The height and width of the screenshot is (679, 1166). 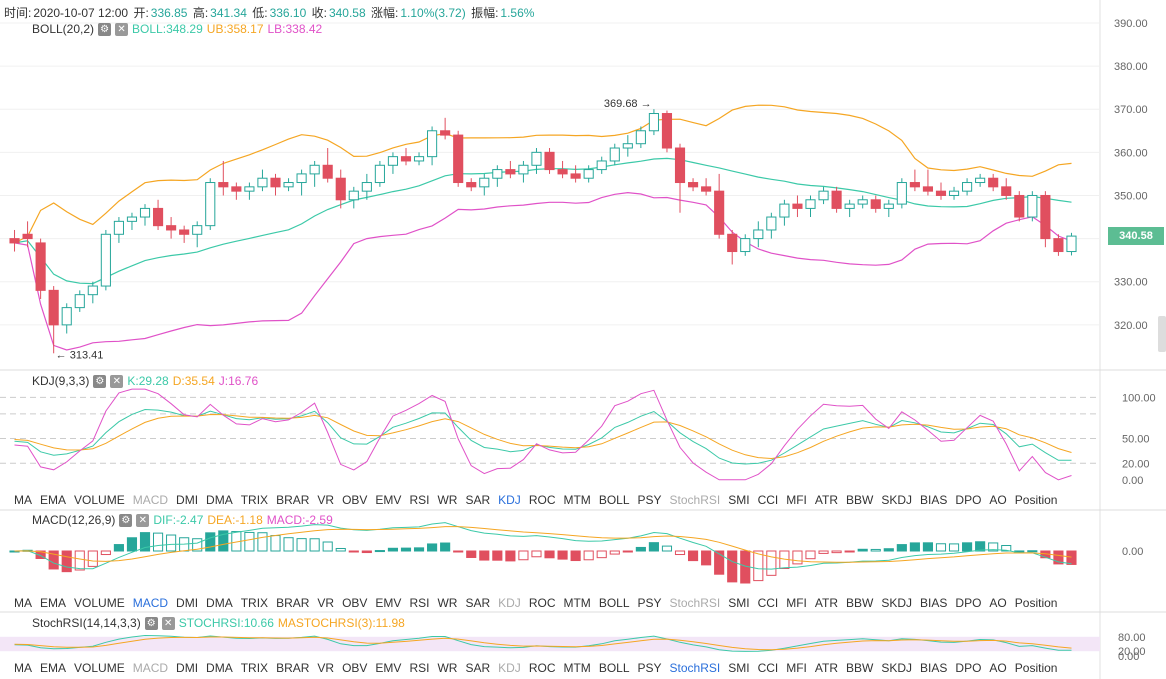 I want to click on scroll-handle, so click(x=1162, y=334).